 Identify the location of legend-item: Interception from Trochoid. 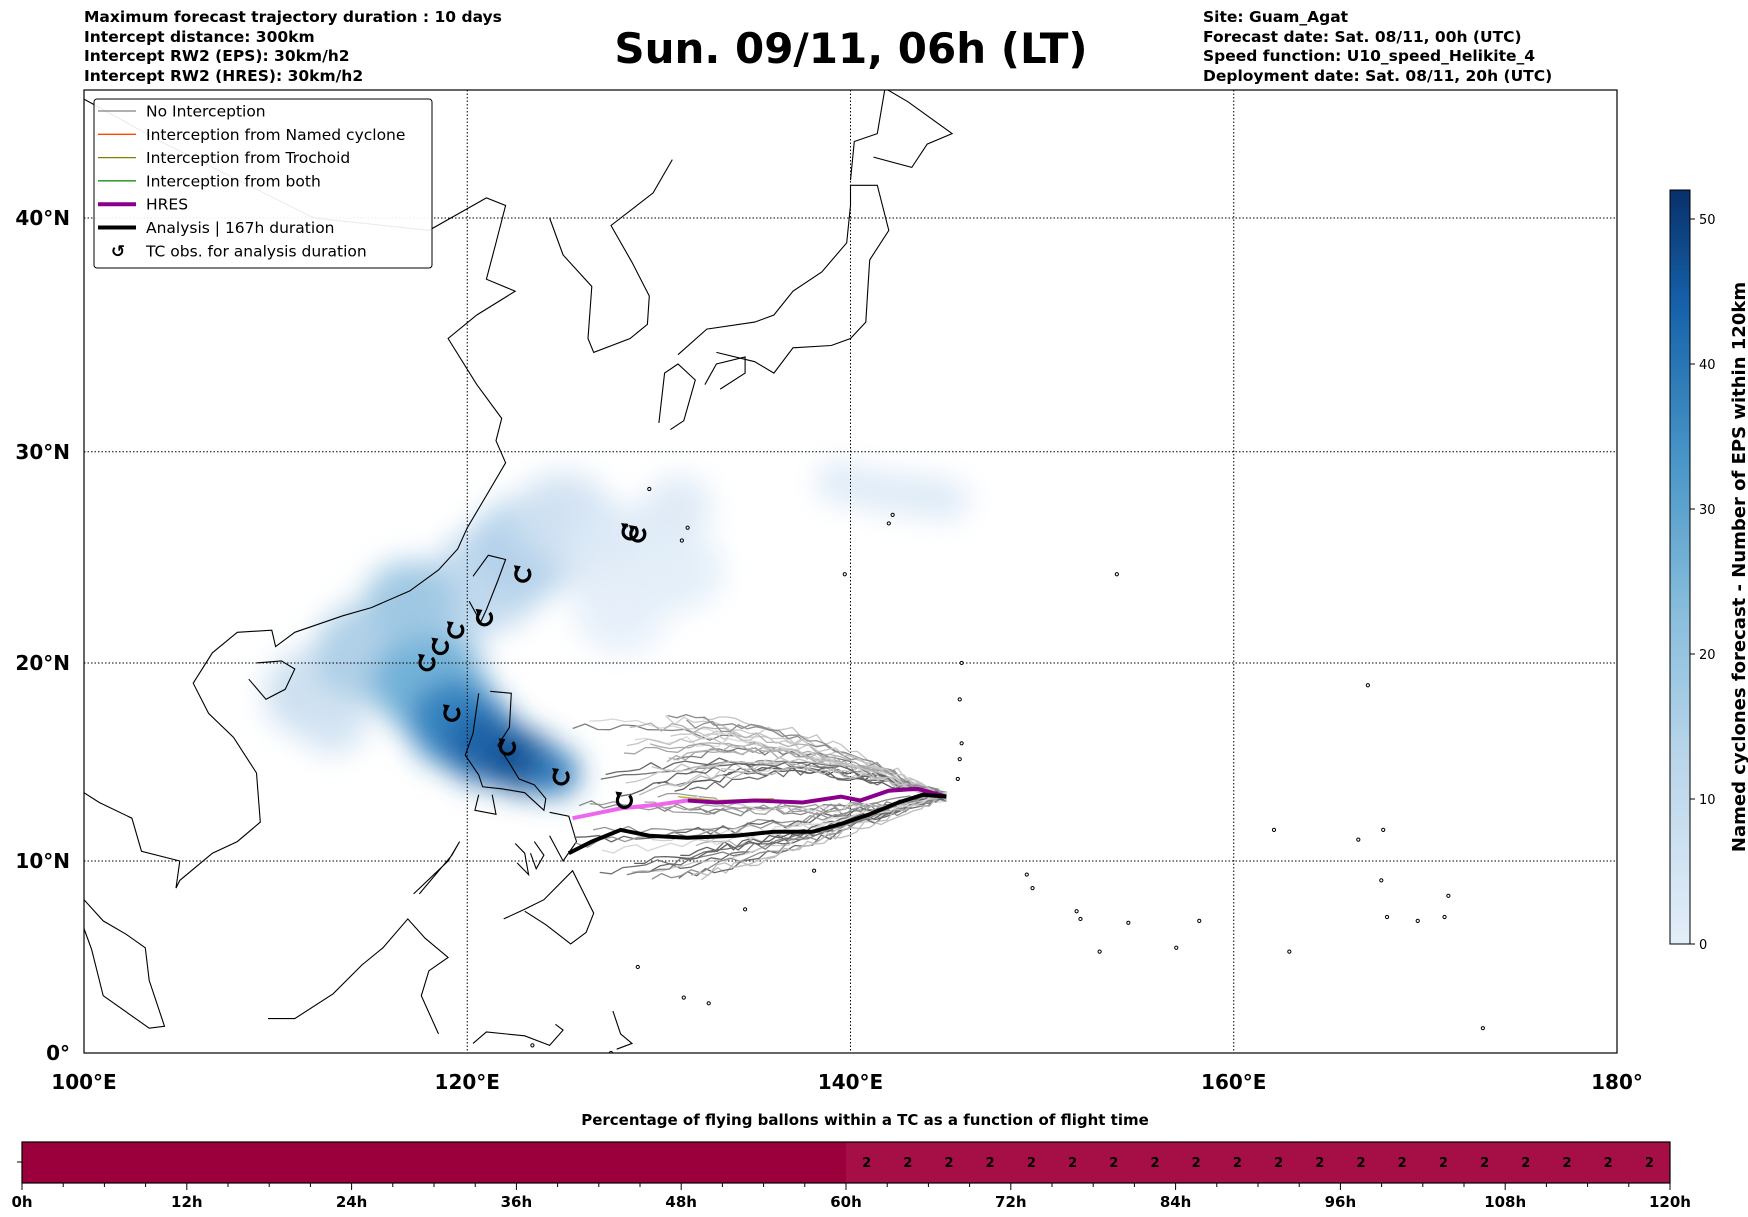
(224, 158).